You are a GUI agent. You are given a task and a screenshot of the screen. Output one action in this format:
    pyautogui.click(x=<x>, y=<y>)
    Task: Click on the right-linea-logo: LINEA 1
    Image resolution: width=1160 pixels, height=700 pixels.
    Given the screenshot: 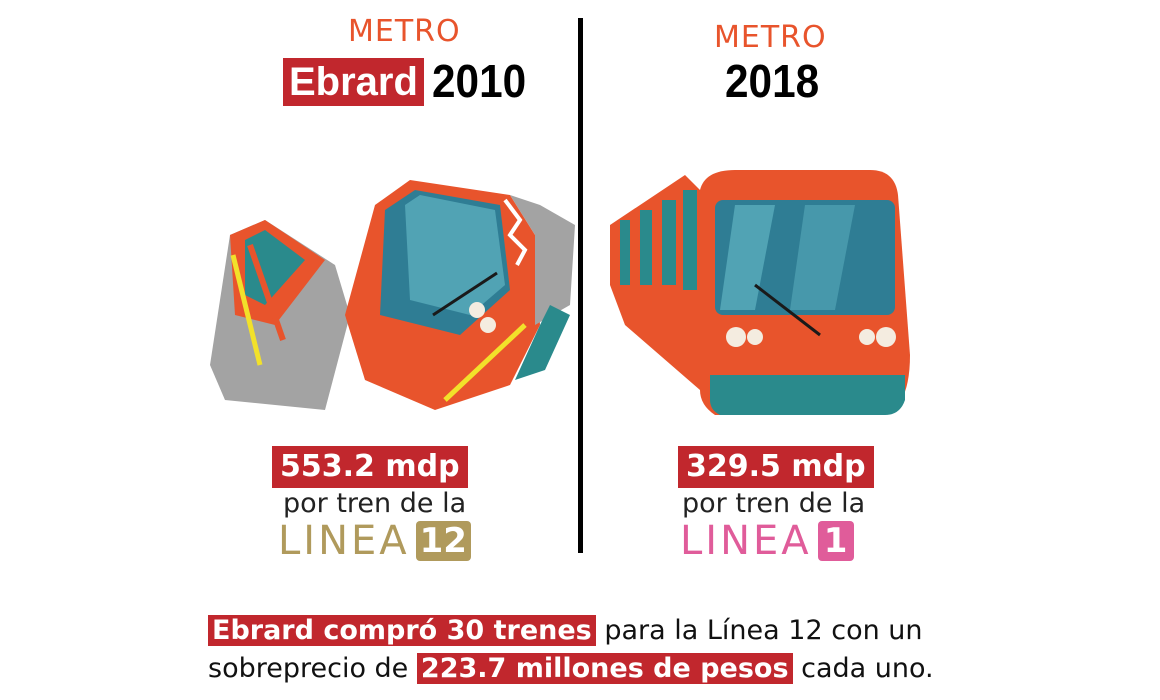 What is the action you would take?
    pyautogui.click(x=767, y=541)
    